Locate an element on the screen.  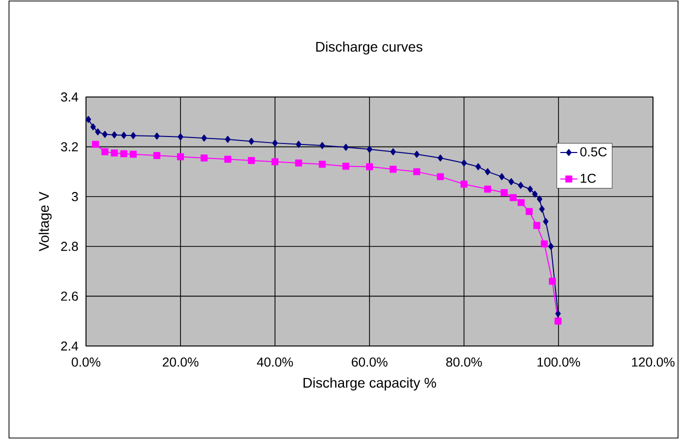
x-tick-label: 120.0% is located at coordinates (653, 362).